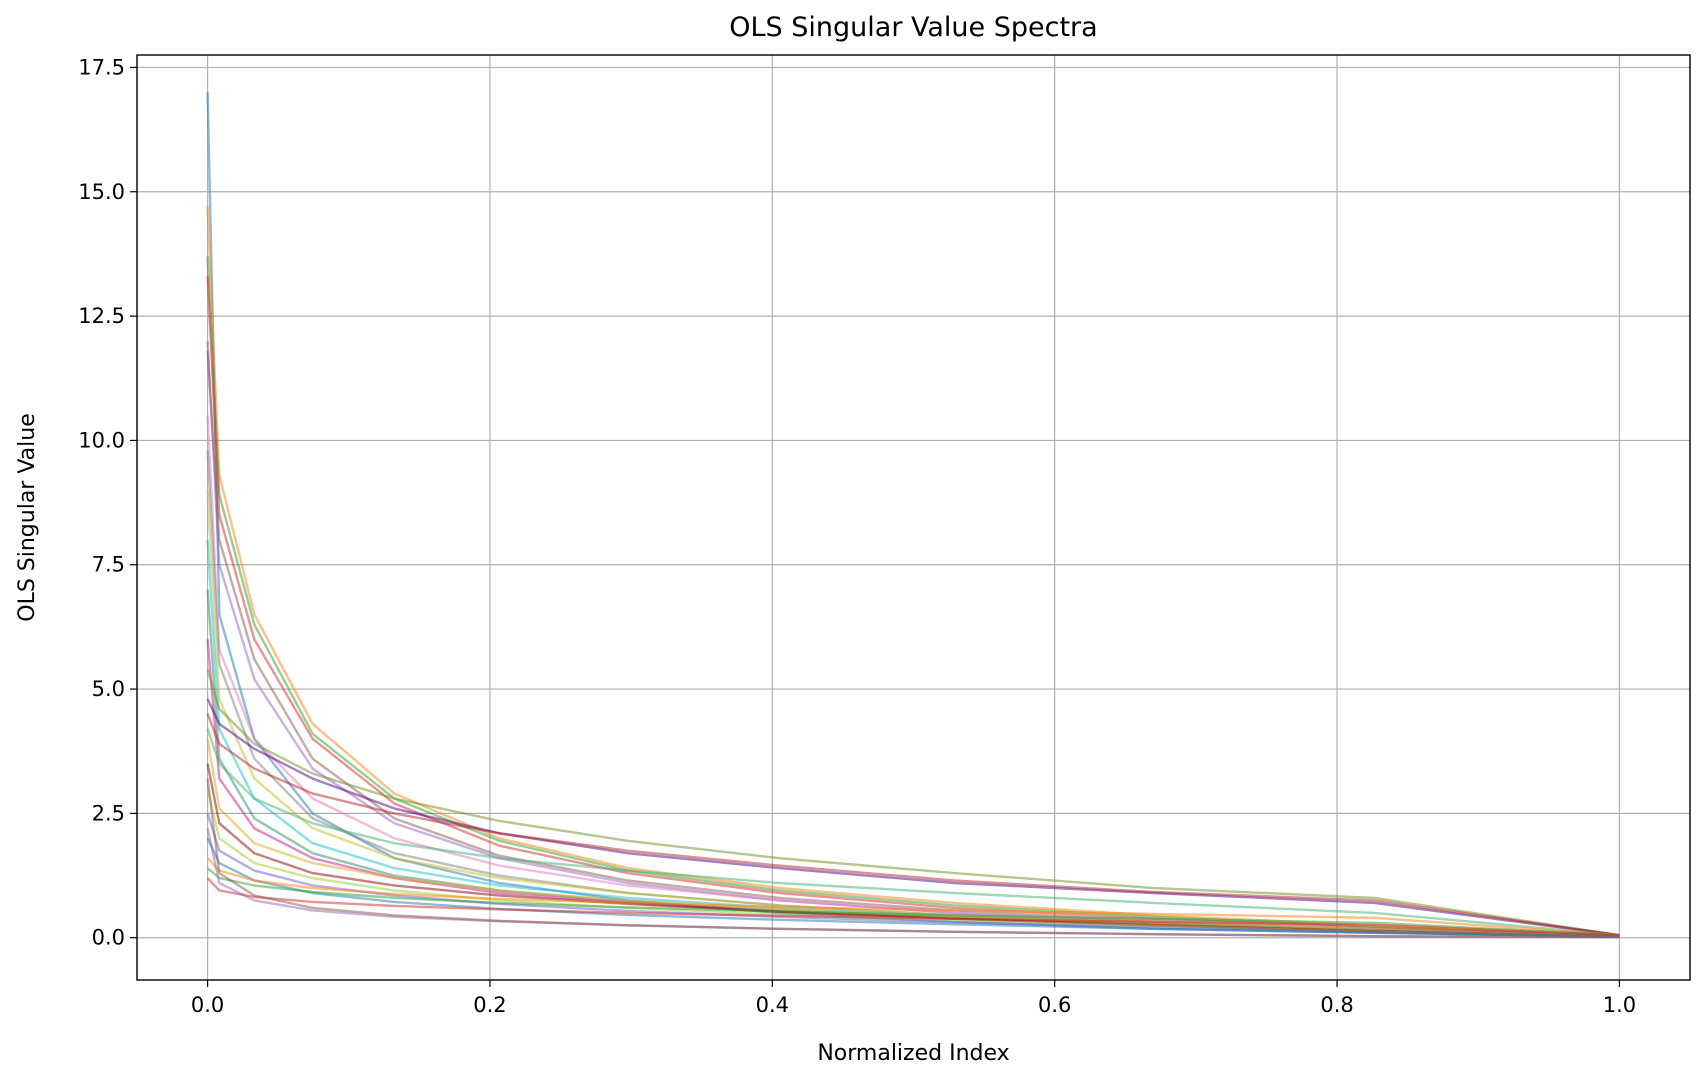  I want to click on y-tick-label: 7.5, so click(108, 565).